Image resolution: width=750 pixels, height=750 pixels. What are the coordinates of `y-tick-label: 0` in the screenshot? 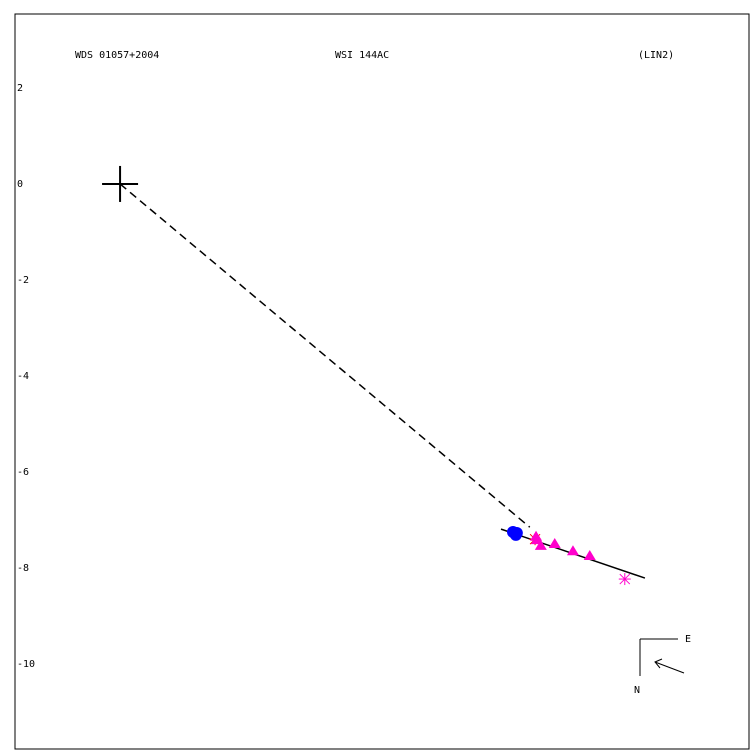 It's located at (20, 184).